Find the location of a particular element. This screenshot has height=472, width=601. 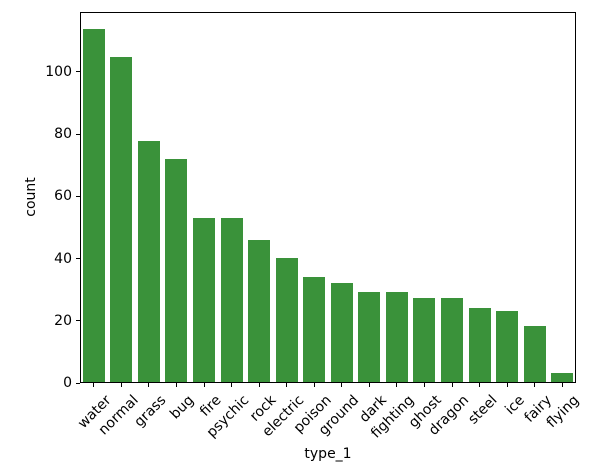

bar-normal is located at coordinates (121, 219).